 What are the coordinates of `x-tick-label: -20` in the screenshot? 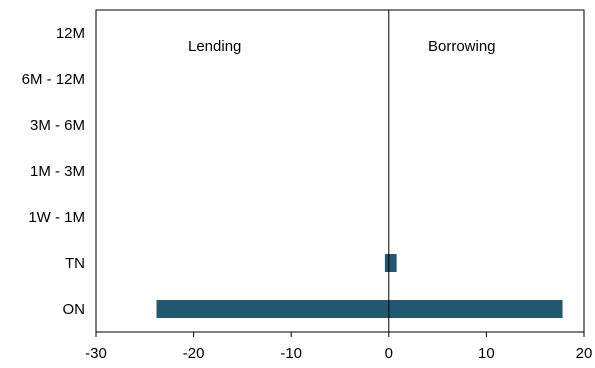 It's located at (194, 353).